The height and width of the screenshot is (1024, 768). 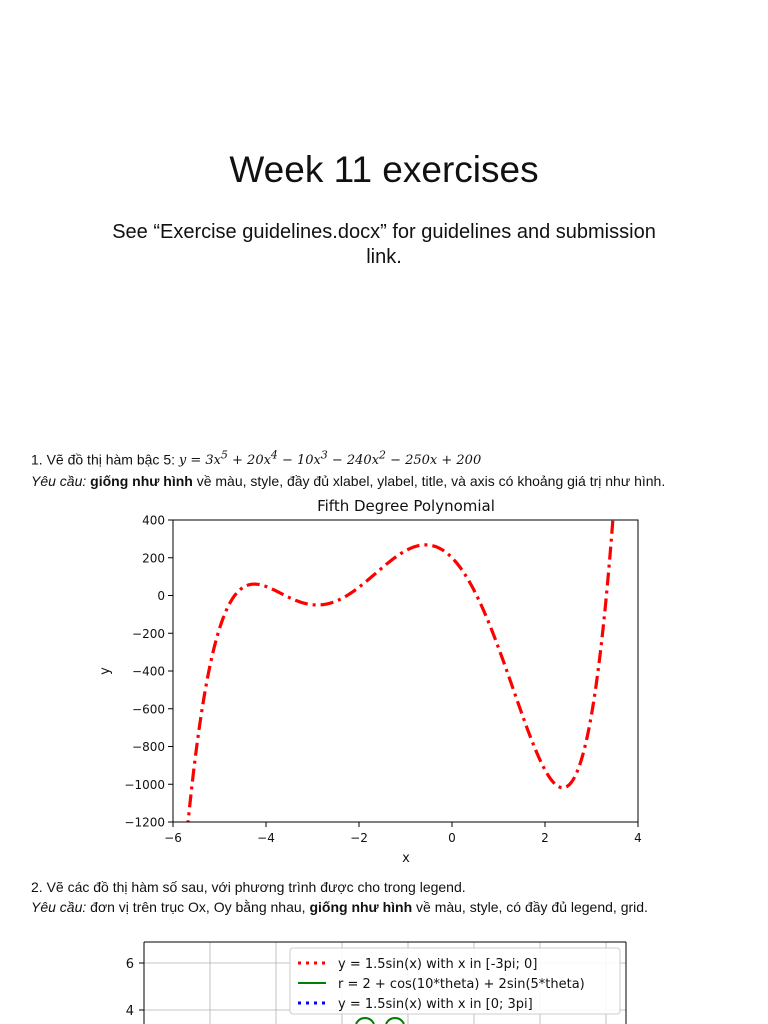 I want to click on exercise-1-number: 1., so click(x=37, y=459).